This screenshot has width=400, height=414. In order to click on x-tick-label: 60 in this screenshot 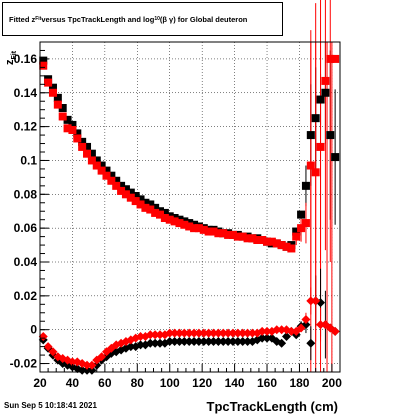, I will do `click(105, 383)`.